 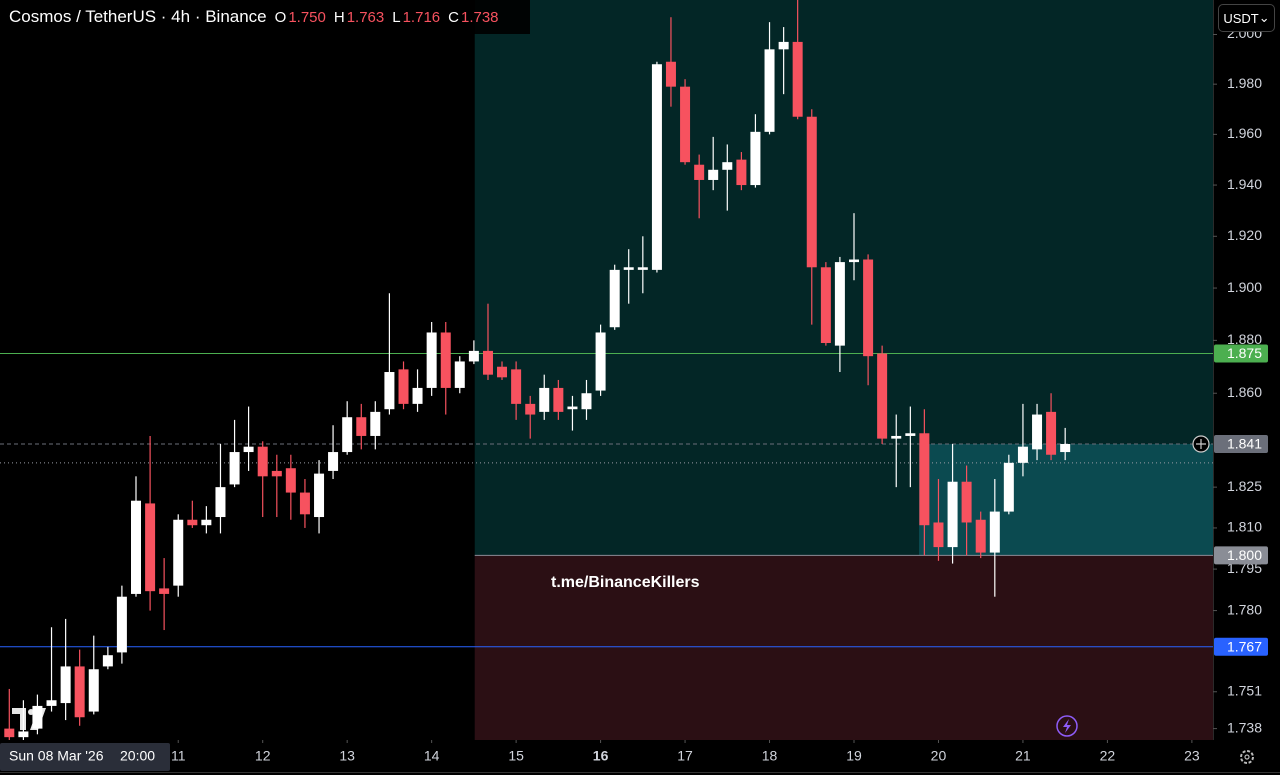 I want to click on ohlc-value: 1.763, so click(x=365, y=17).